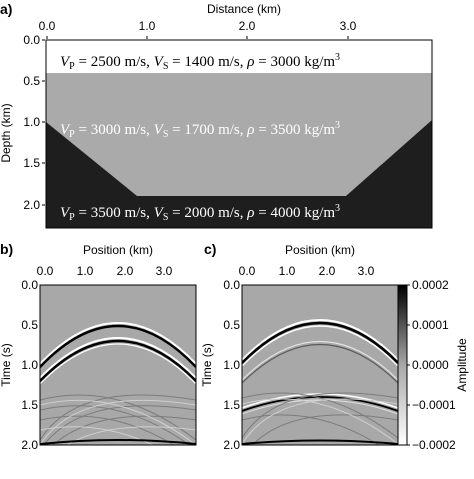  What do you see at coordinates (462, 365) in the screenshot?
I see `colorbar-title: Amplitude` at bounding box center [462, 365].